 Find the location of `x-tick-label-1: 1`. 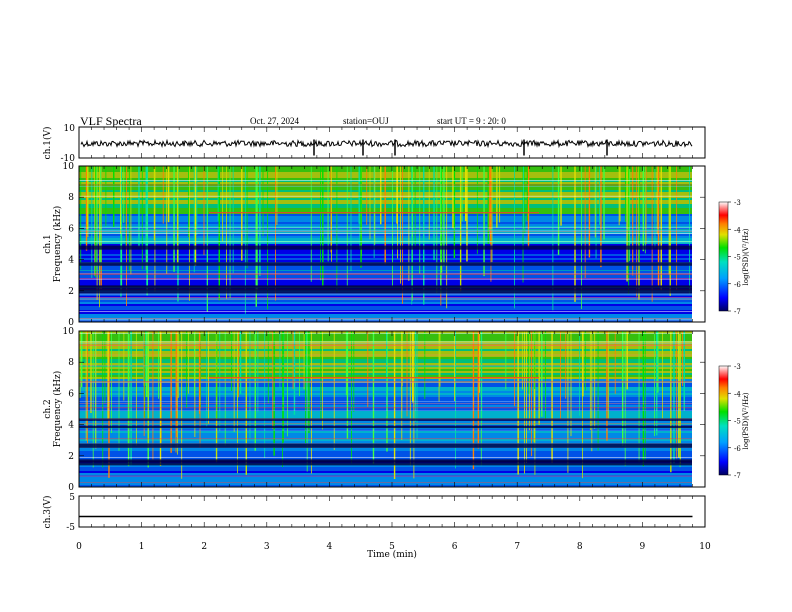

x-tick-label-1: 1 is located at coordinates (142, 547).